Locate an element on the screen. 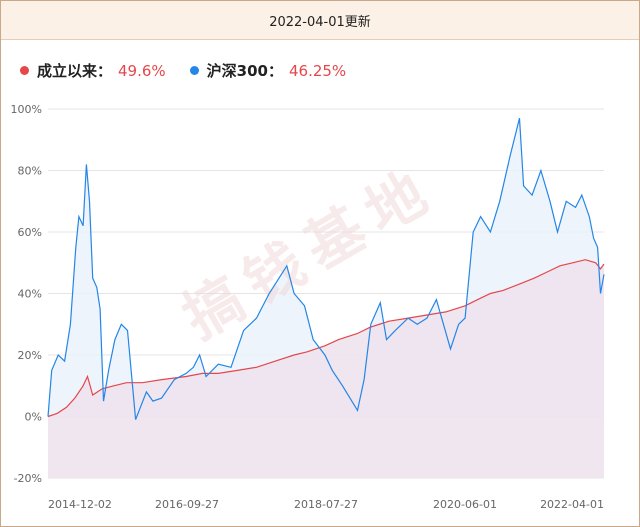 This screenshot has width=640, height=527. x-tick-label: 2014-12-02 is located at coordinates (80, 504).